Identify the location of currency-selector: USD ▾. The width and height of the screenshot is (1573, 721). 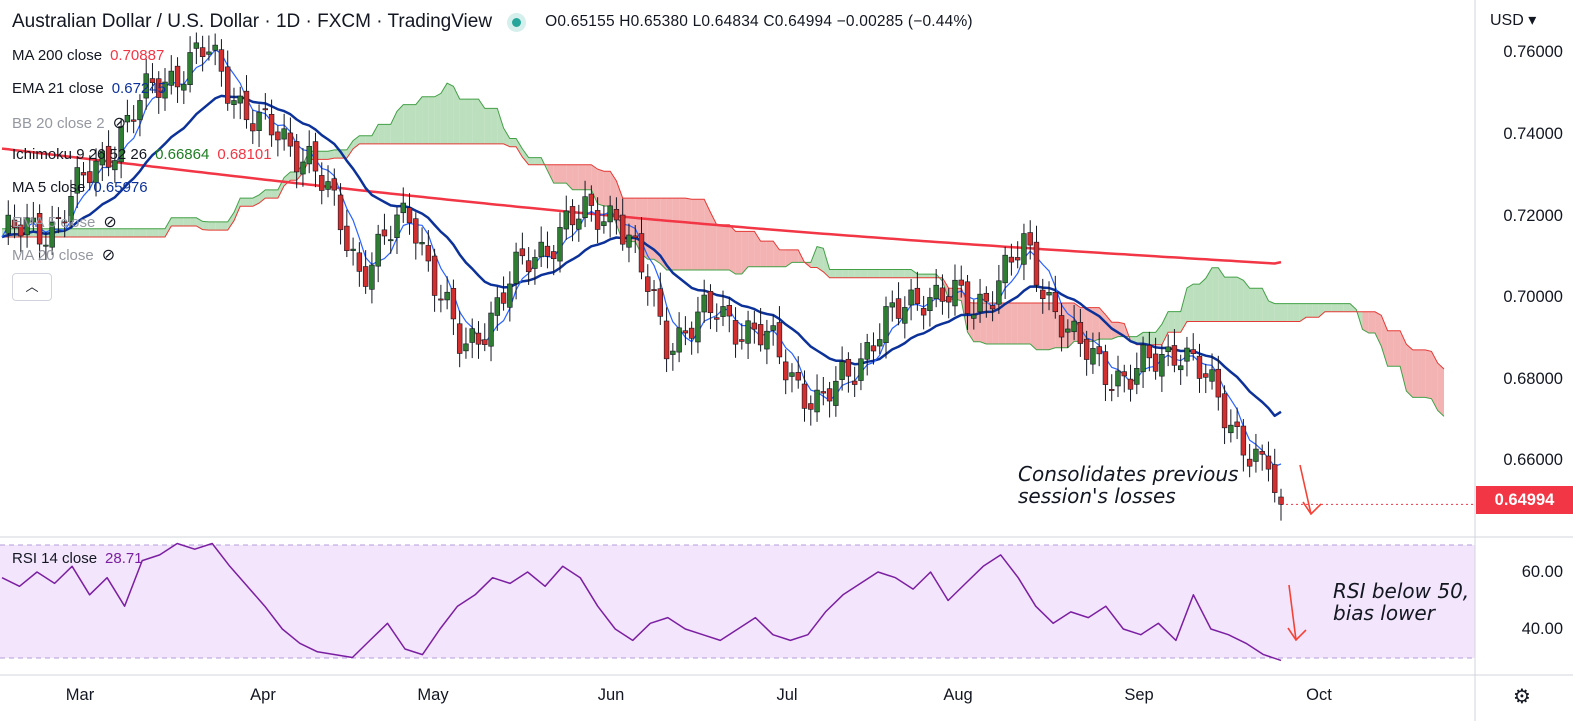
(1513, 20).